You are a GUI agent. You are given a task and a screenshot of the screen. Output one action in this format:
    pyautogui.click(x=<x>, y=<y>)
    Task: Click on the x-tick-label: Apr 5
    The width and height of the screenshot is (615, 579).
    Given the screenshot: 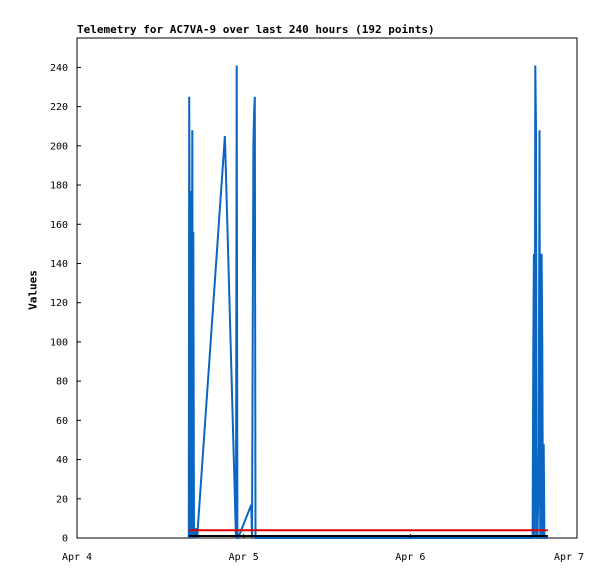 What is the action you would take?
    pyautogui.click(x=244, y=557)
    